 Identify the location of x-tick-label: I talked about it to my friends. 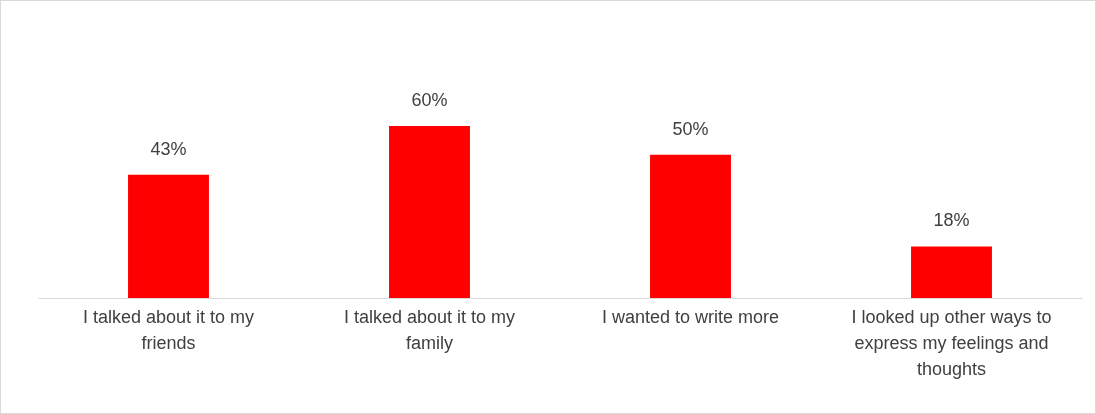
(168, 329).